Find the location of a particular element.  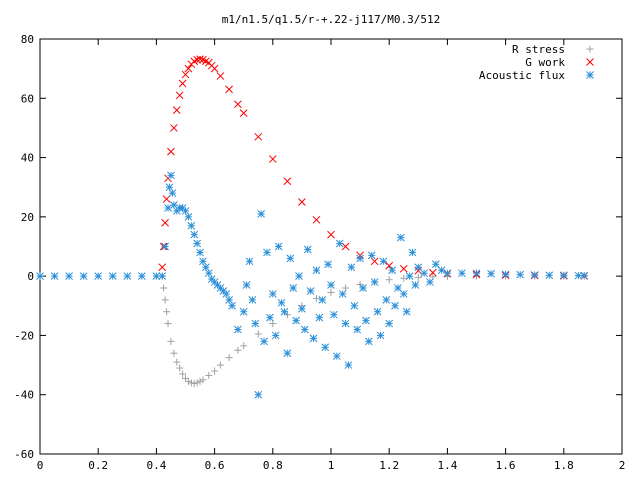

y-tick-label: 80 is located at coordinates (27, 39).